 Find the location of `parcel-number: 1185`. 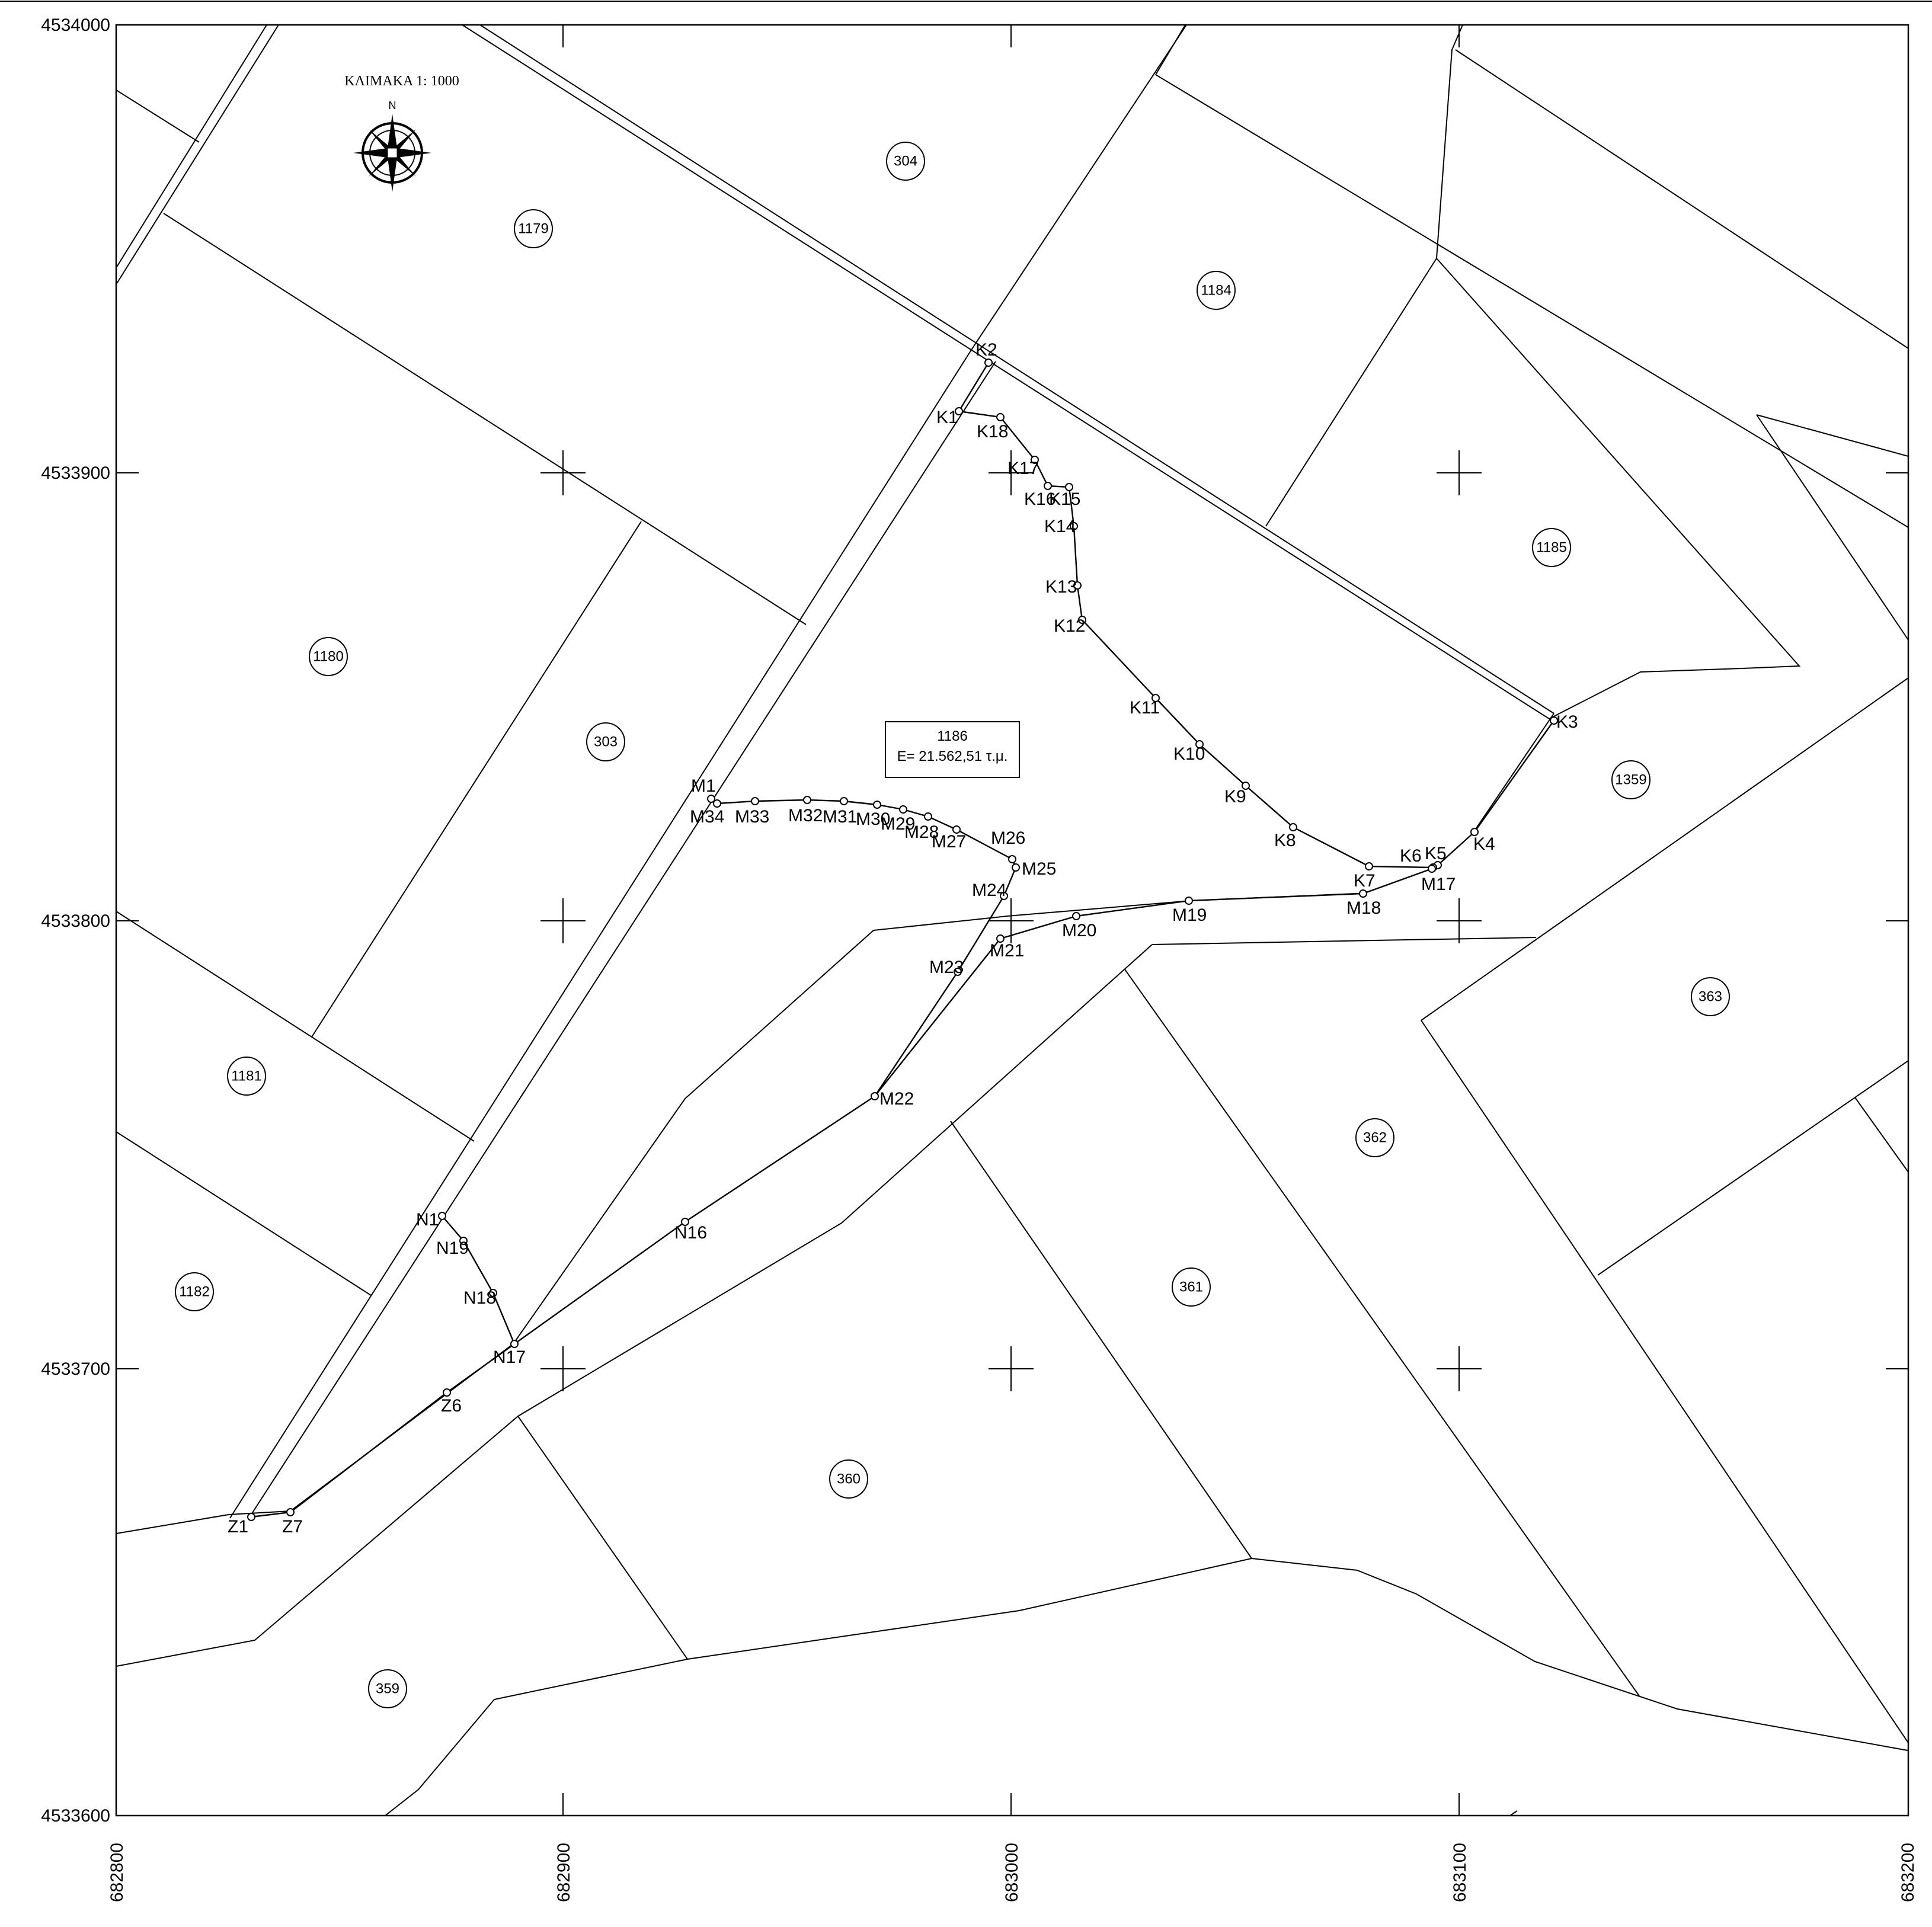

parcel-number: 1185 is located at coordinates (1551, 547).